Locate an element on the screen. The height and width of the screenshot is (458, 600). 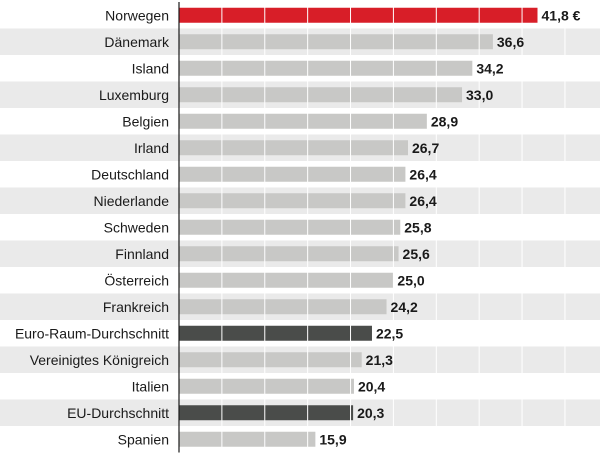
bar-italien is located at coordinates (266, 386).